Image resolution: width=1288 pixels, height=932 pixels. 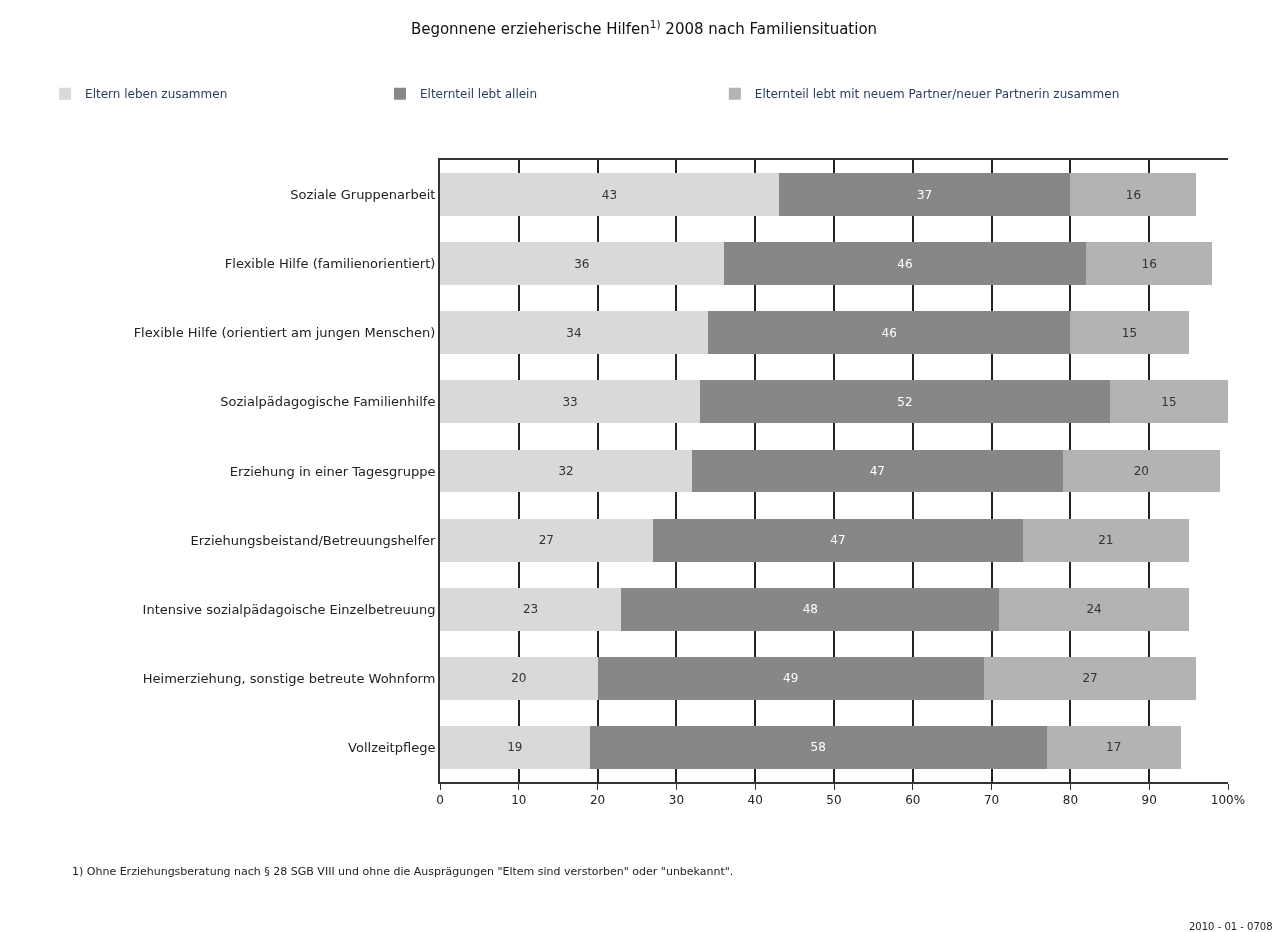 I want to click on y-tick-label: Intensive sozialpädagoische Einzelbetreuung, so click(x=289, y=609).